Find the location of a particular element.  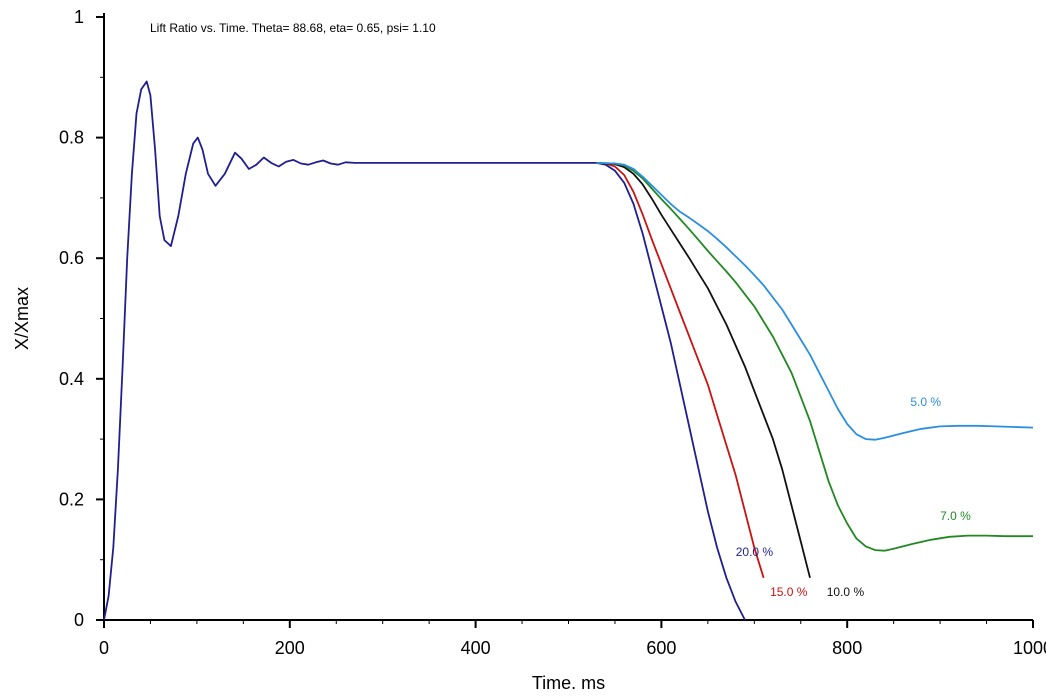

x-tick-label: 200 is located at coordinates (290, 648).